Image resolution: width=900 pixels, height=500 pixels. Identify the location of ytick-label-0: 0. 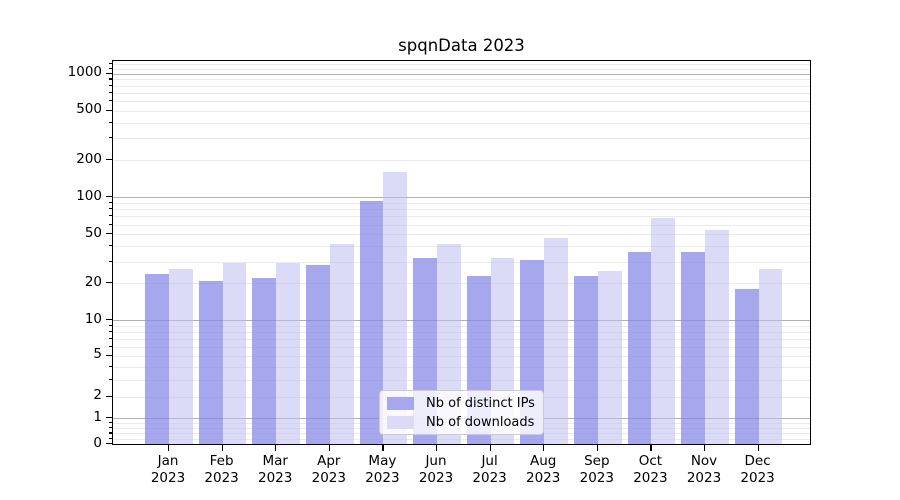
(97, 442).